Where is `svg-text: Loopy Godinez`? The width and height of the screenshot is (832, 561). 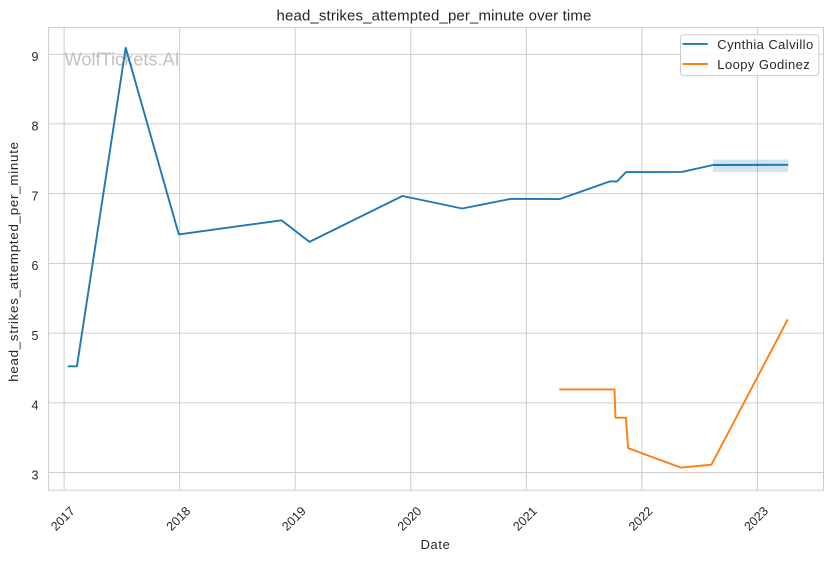
svg-text: Loopy Godinez is located at coordinates (763, 64).